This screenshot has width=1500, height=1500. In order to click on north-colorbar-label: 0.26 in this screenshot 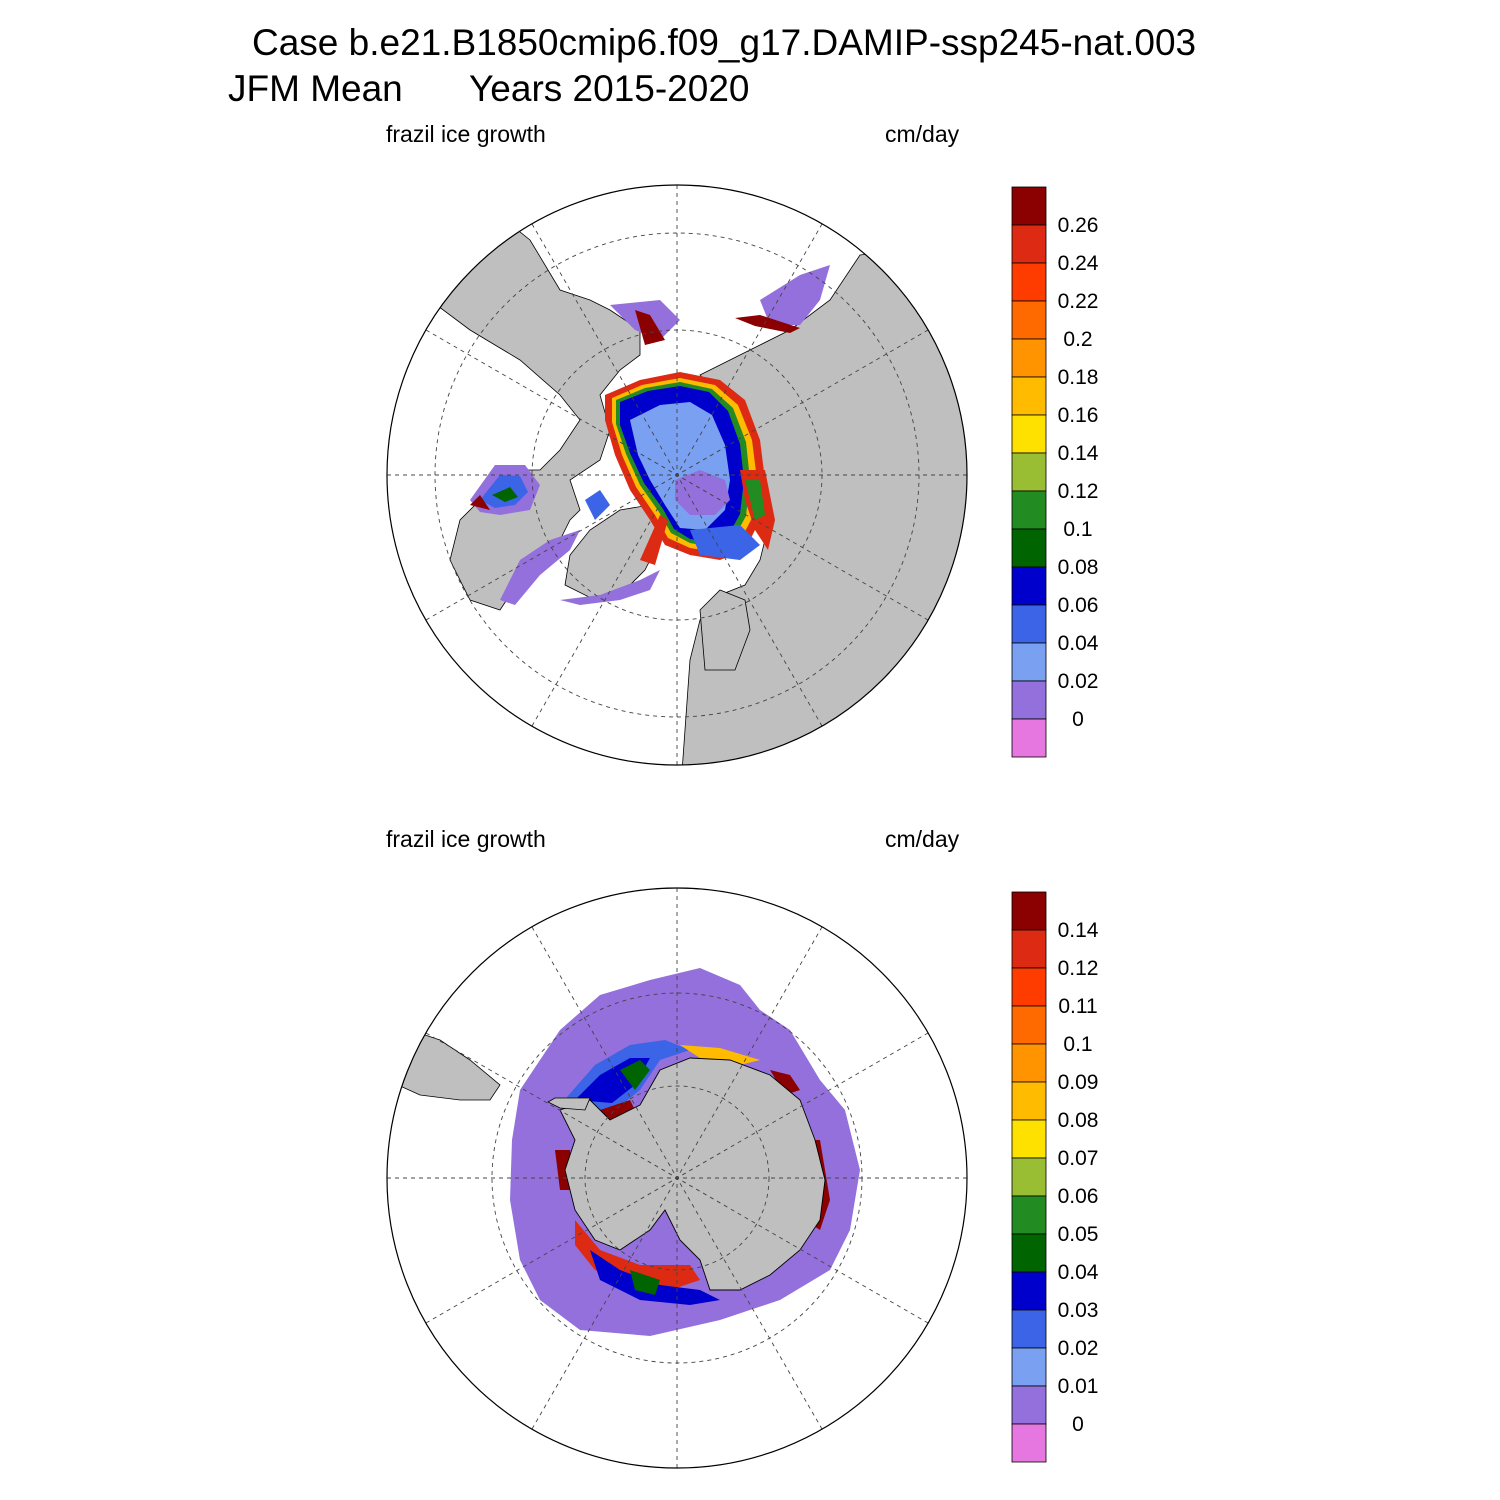, I will do `click(1078, 225)`.